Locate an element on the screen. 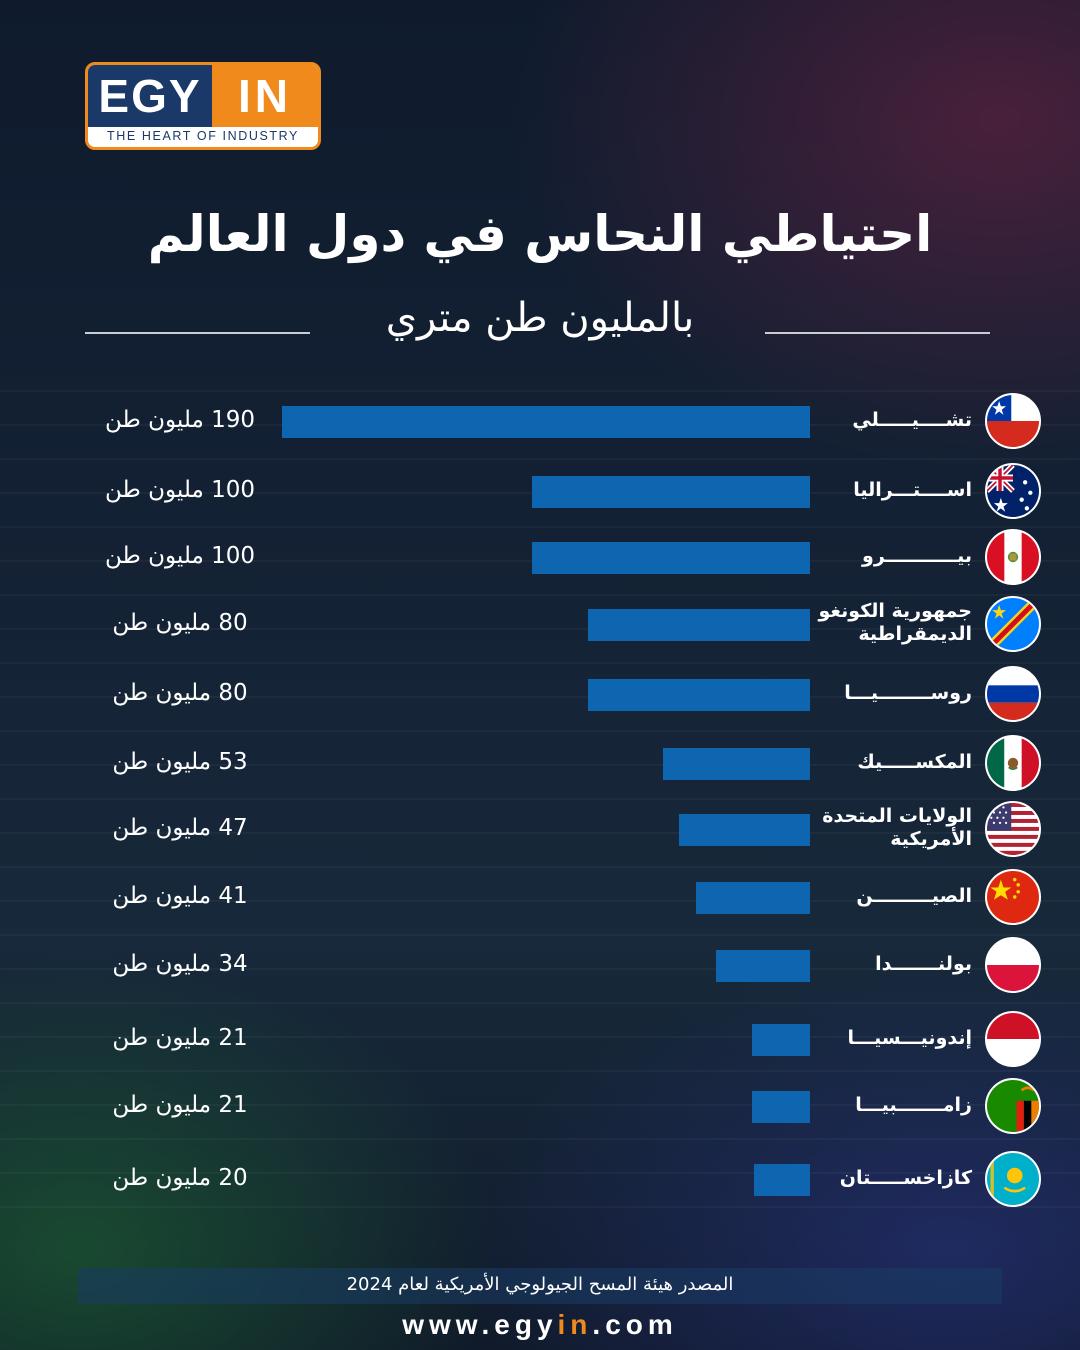 The image size is (1080, 1350). value-label-8: 34 مليون طن is located at coordinates (180, 964).